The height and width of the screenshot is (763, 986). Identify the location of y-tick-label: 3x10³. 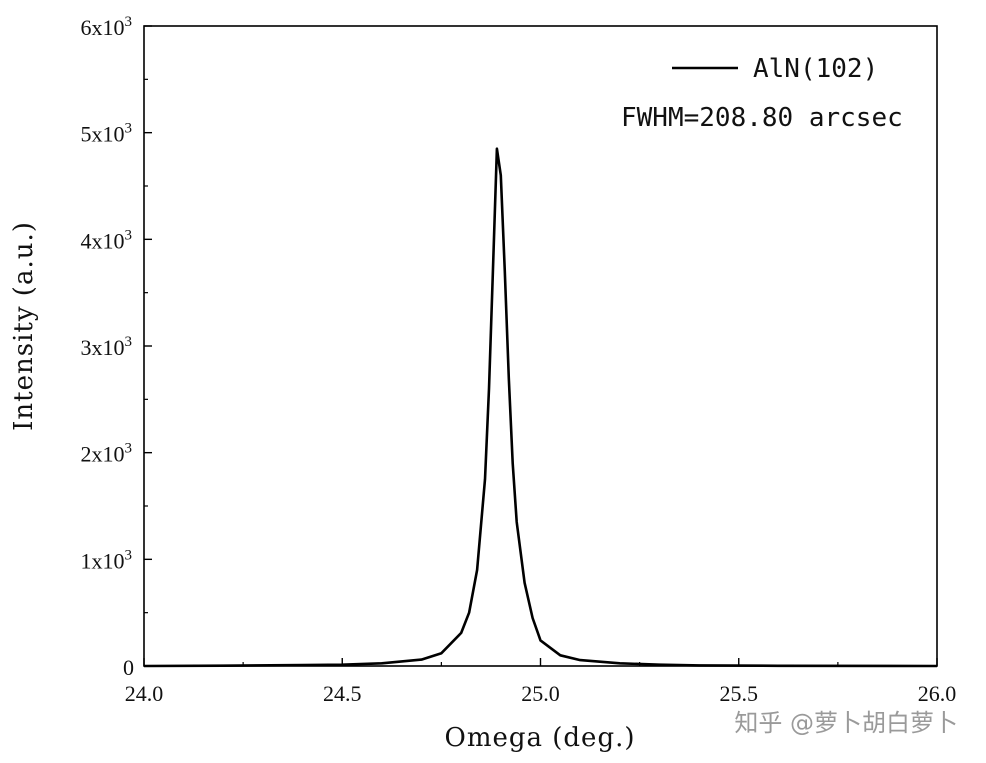
(107, 347).